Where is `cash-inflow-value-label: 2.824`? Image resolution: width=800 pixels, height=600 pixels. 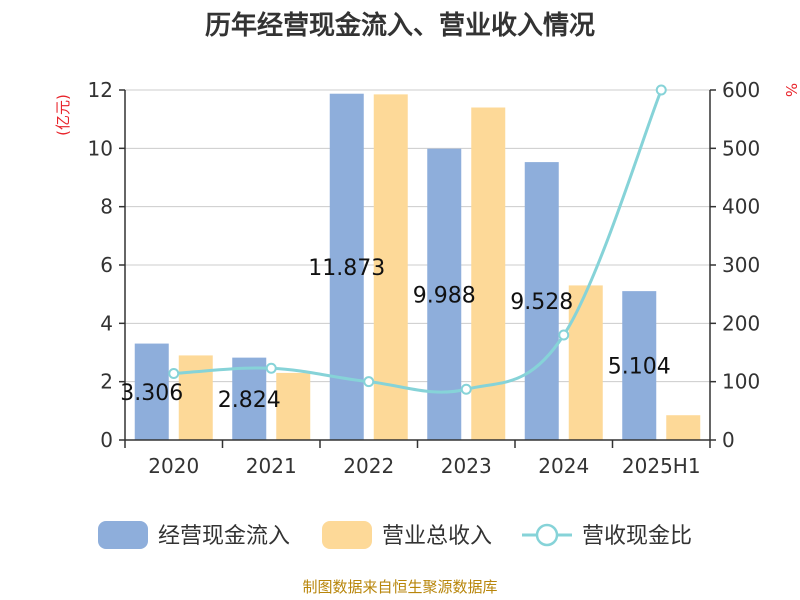 cash-inflow-value-label: 2.824 is located at coordinates (249, 400).